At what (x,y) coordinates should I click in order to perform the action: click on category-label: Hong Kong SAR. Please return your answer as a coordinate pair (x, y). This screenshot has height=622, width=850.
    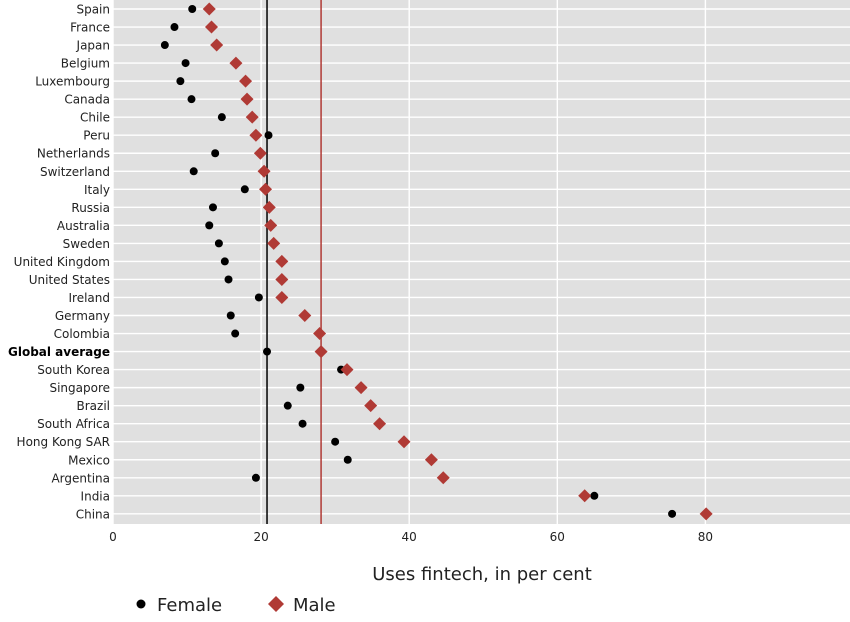
    Looking at the image, I should click on (63, 442).